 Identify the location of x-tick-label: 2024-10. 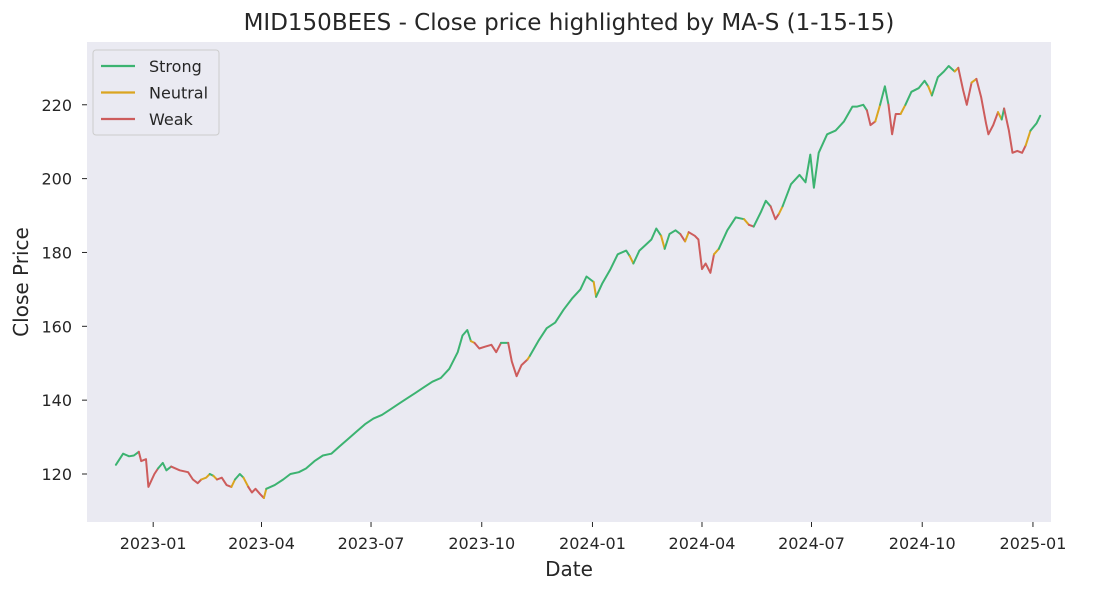
(922, 543).